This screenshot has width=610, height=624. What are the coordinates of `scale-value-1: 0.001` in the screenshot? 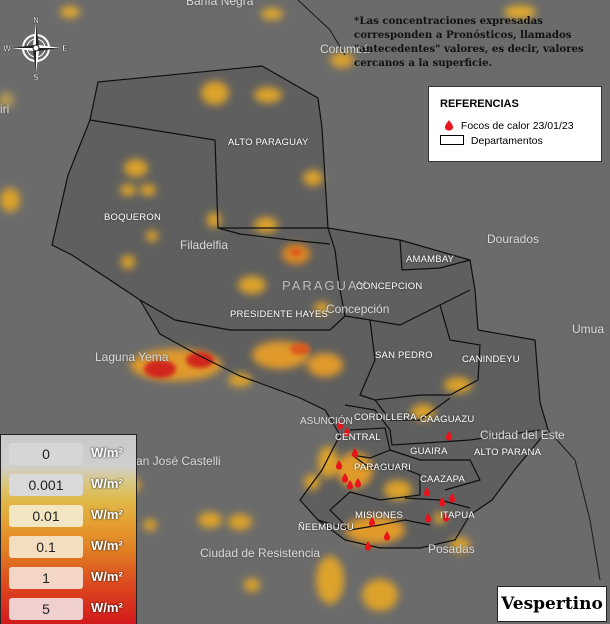 It's located at (46, 485).